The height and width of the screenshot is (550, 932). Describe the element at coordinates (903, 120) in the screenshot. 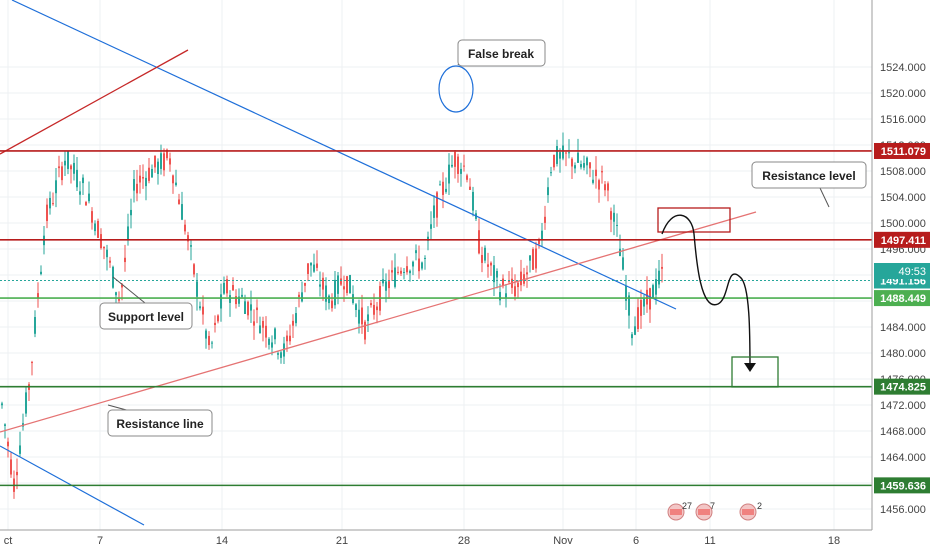

I see `y-tick-label: 1516.000` at that location.